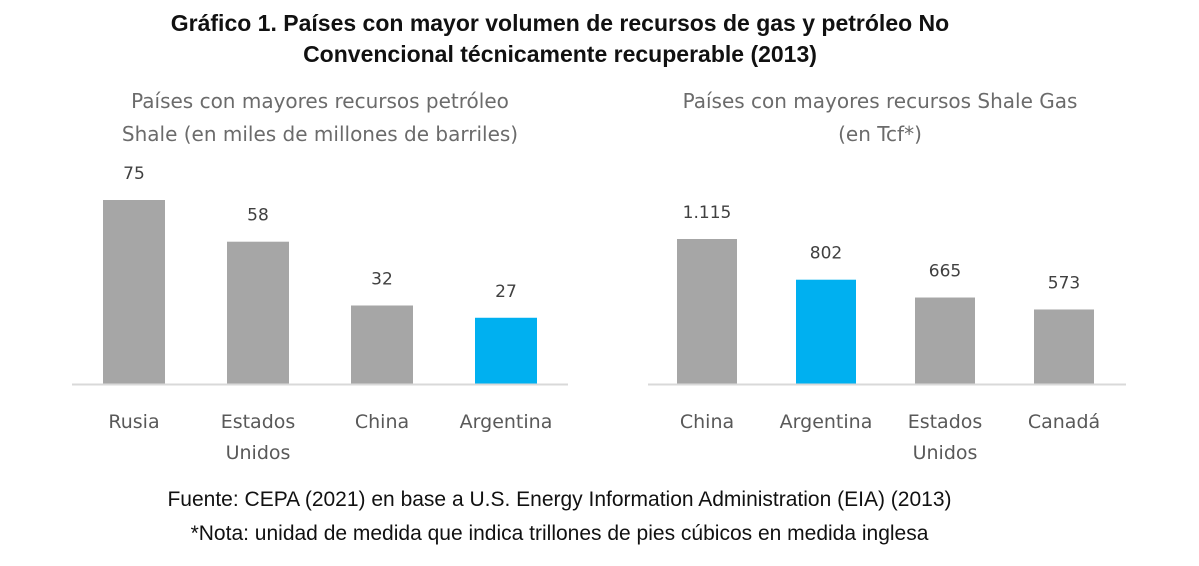 Image resolution: width=1199 pixels, height=566 pixels. Describe the element at coordinates (382, 279) in the screenshot. I see `oil-value-label-3: 32` at that location.